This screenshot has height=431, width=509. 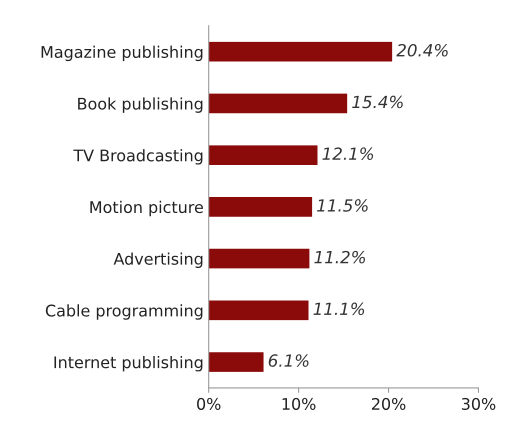 I want to click on data-label: 11.5%, so click(x=342, y=205).